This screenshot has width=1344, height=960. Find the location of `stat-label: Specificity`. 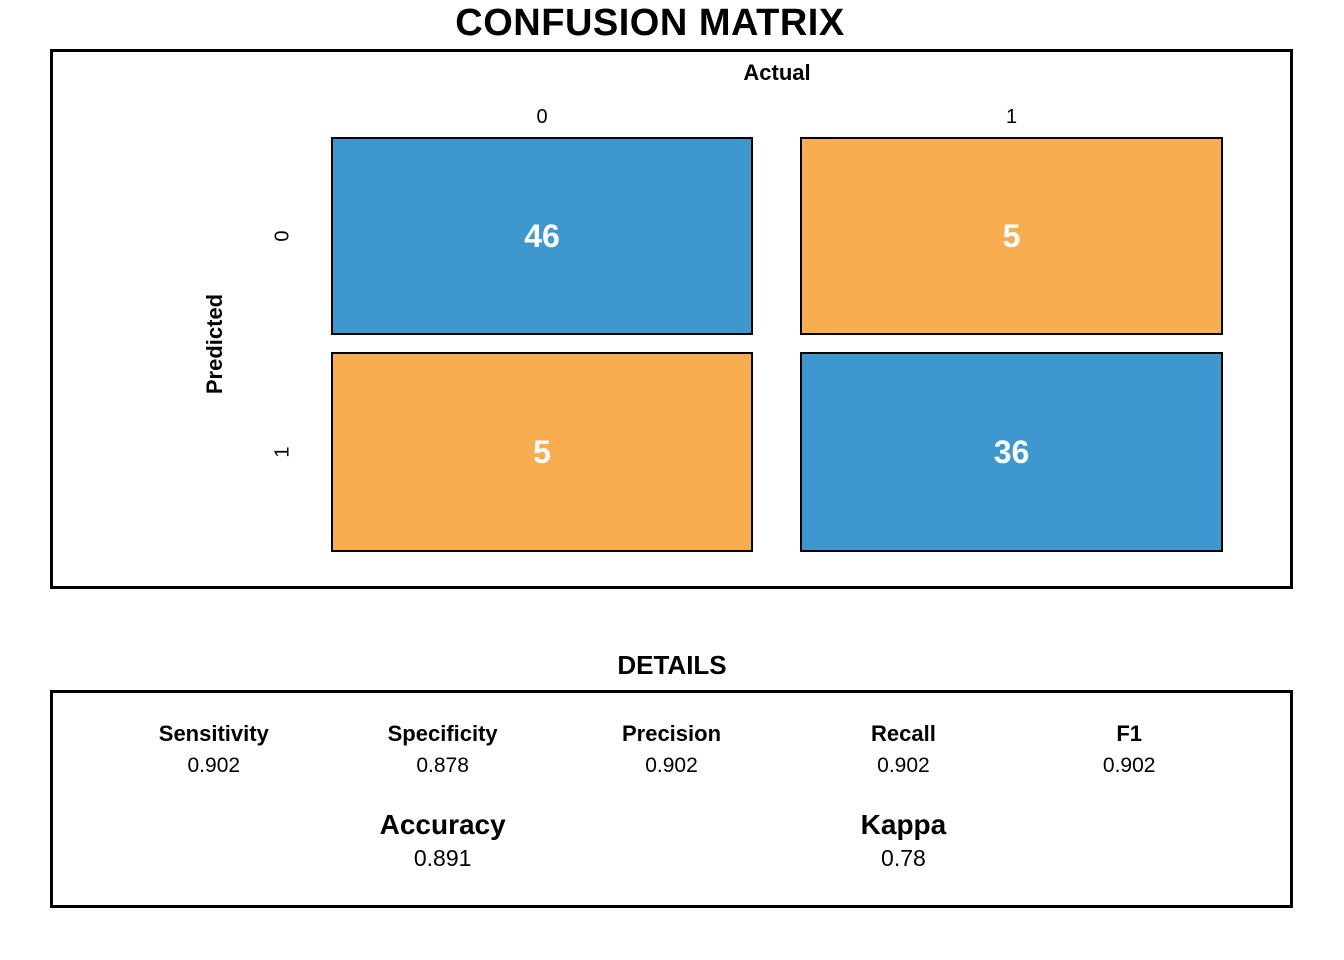

stat-label: Specificity is located at coordinates (442, 733).